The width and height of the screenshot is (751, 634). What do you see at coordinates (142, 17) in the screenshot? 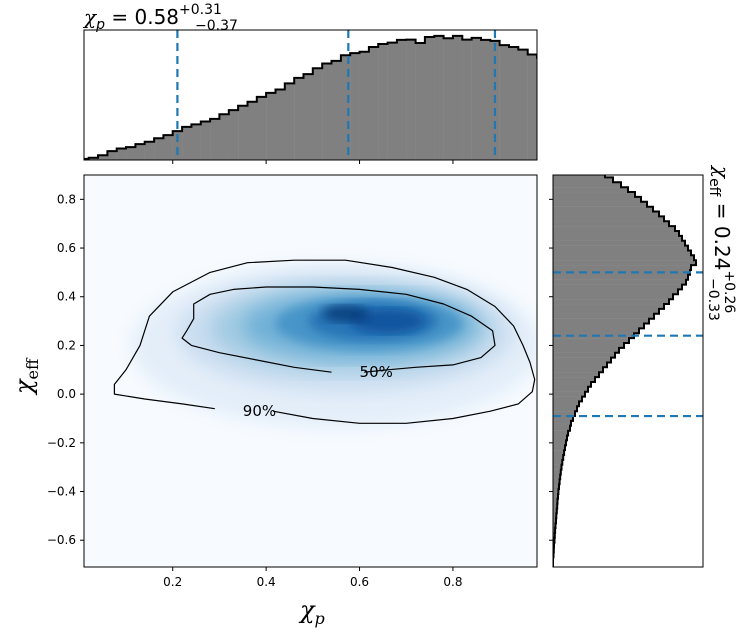
I see `title-value: = 0.58` at bounding box center [142, 17].